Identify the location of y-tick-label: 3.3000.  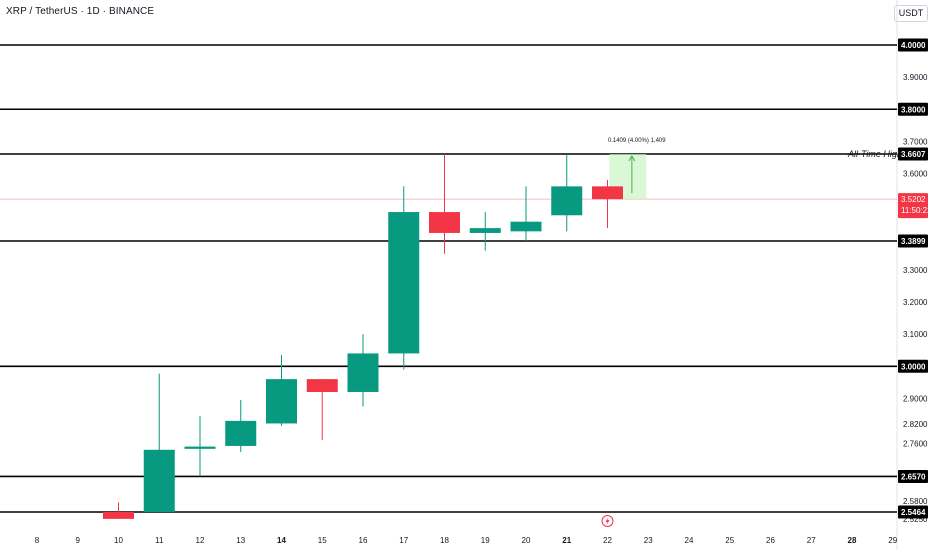
(915, 270).